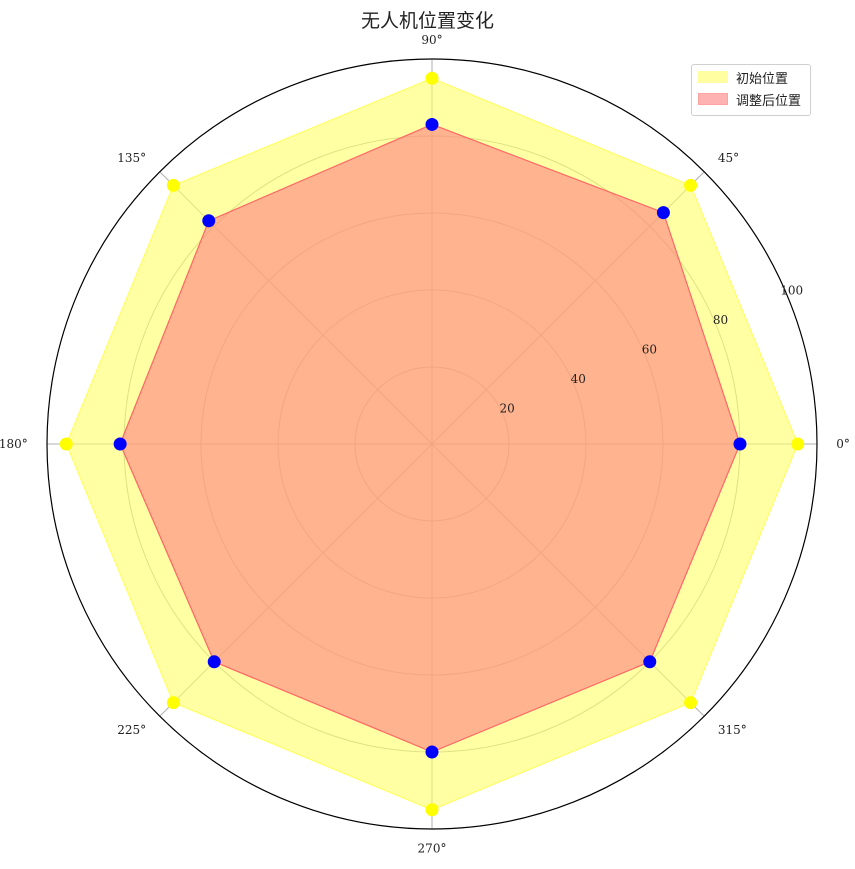 The image size is (855, 869). What do you see at coordinates (14, 444) in the screenshot?
I see `angle-tick-label: 180°` at bounding box center [14, 444].